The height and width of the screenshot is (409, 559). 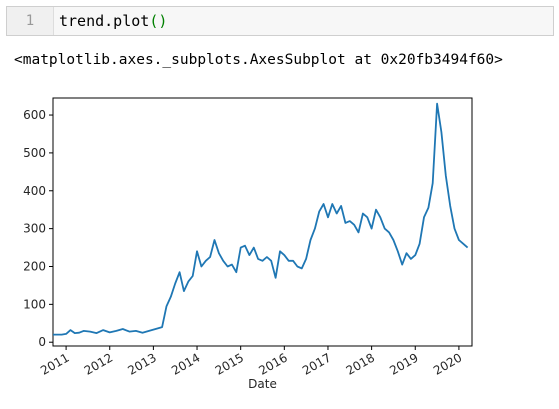 I want to click on y-tick-label: 200, so click(x=34, y=266).